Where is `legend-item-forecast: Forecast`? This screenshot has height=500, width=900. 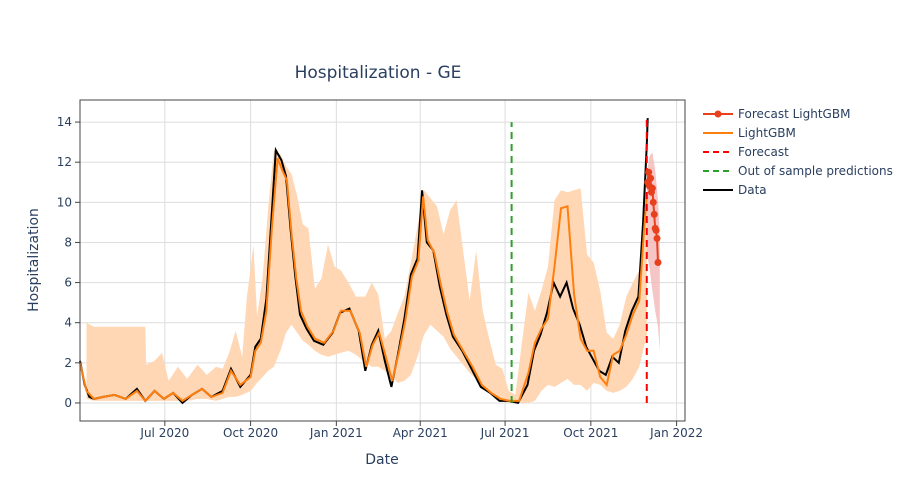
legend-item-forecast: Forecast is located at coordinates (746, 152).